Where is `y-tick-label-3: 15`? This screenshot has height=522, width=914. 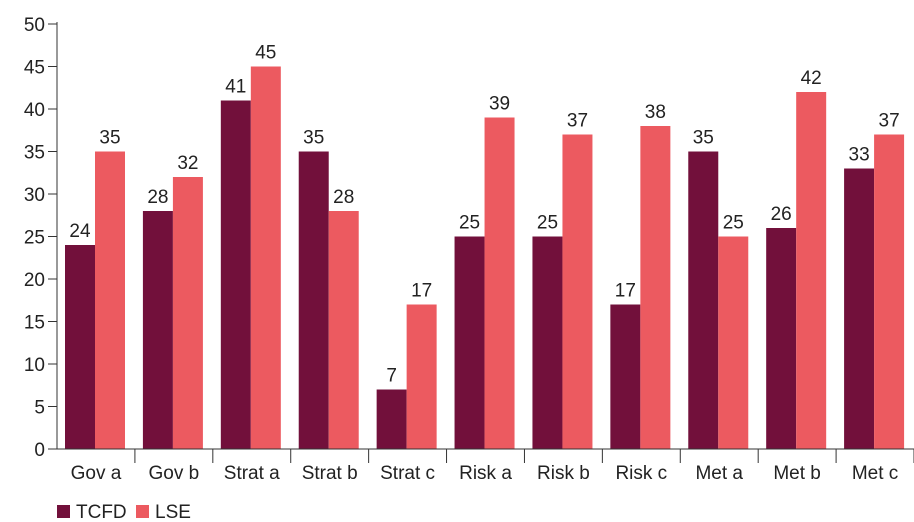
y-tick-label-3: 15 is located at coordinates (34, 323).